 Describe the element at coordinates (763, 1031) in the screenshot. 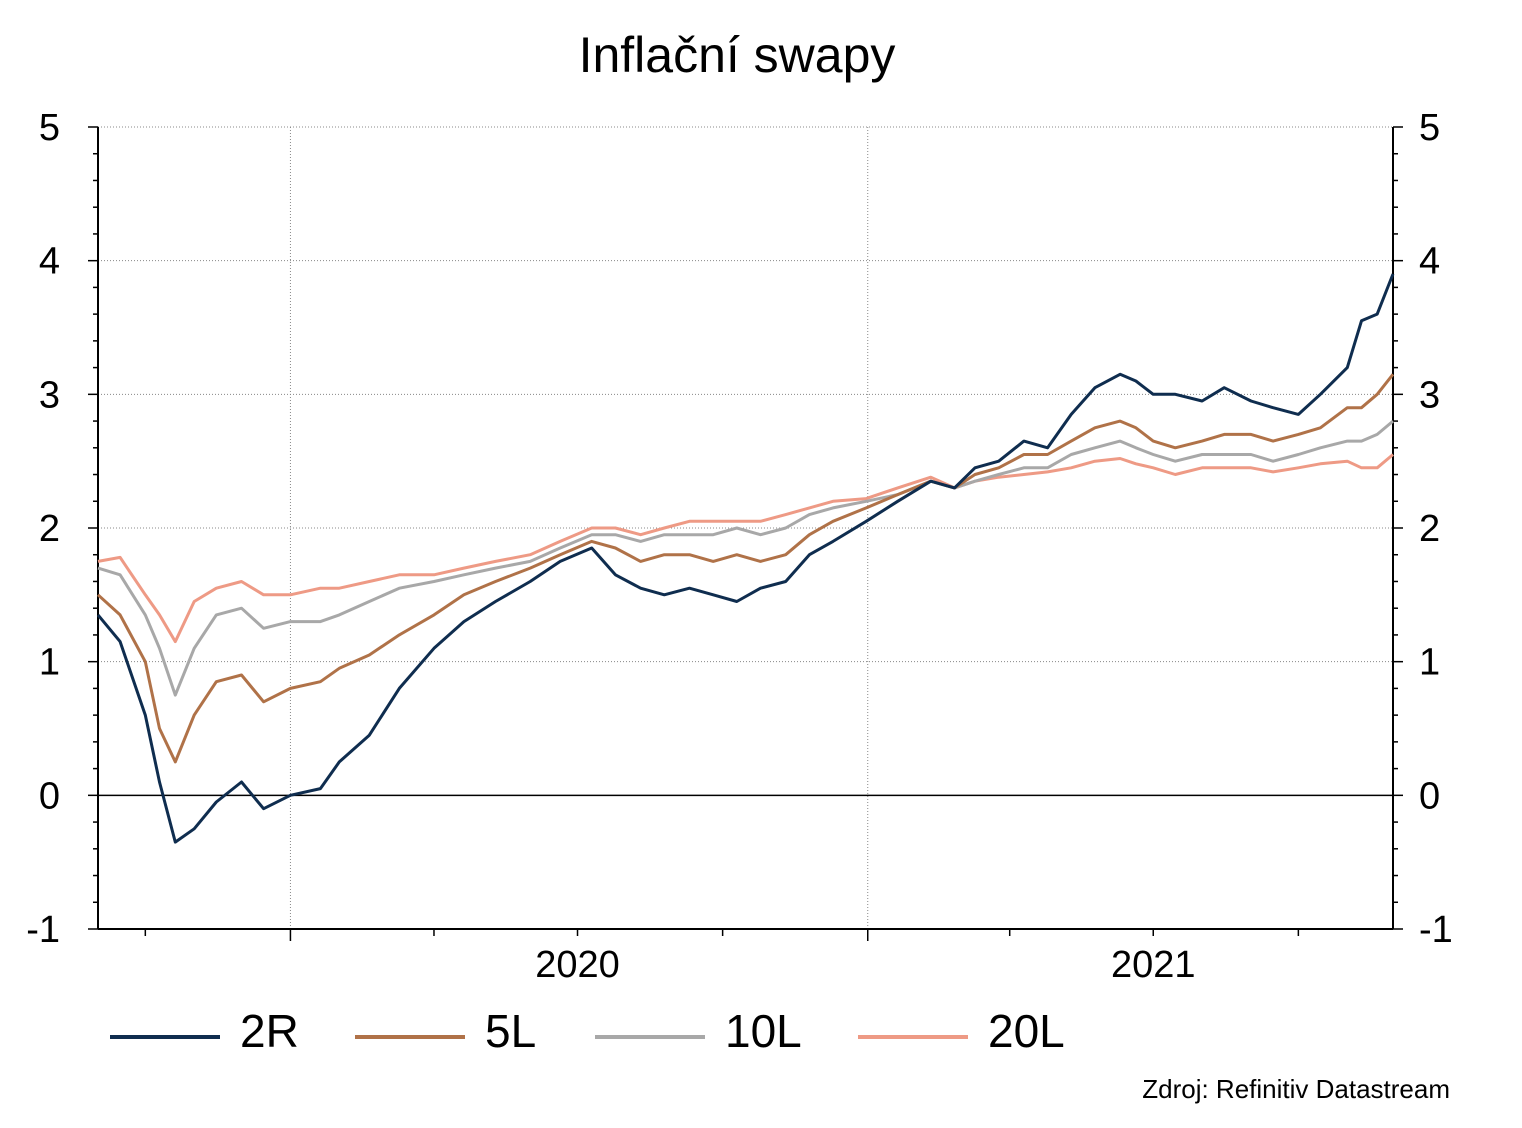

I see `legend-label-10L: 10L` at that location.